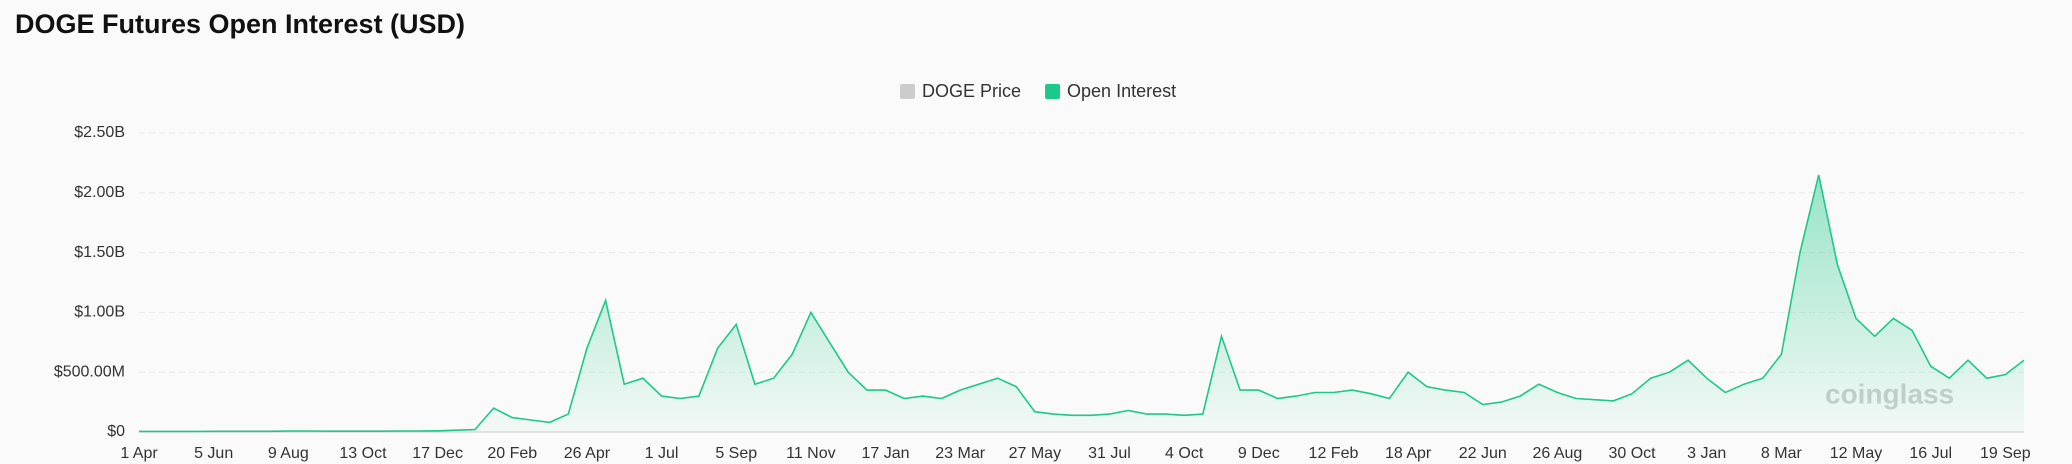 The width and height of the screenshot is (2072, 464). What do you see at coordinates (213, 453) in the screenshot?
I see `x-tick-label: 5 Jun` at bounding box center [213, 453].